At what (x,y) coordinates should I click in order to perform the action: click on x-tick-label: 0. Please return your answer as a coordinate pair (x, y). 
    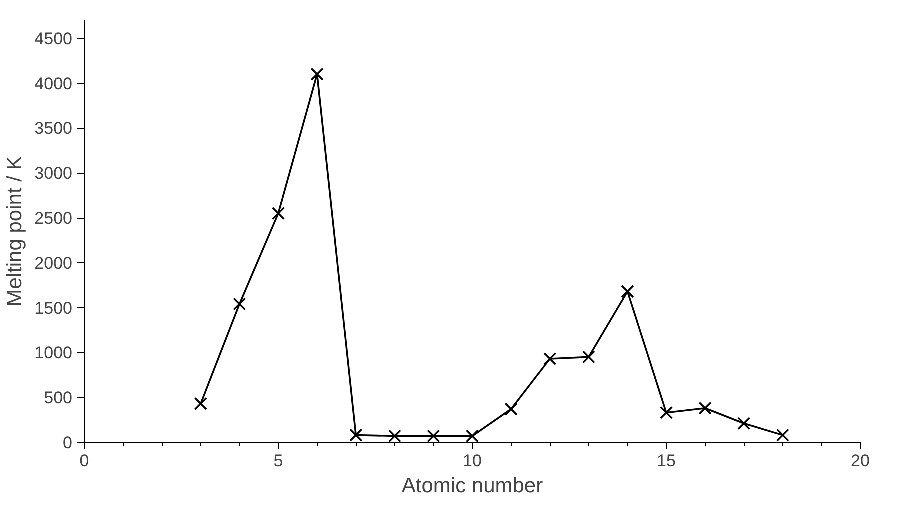
    Looking at the image, I should click on (85, 461).